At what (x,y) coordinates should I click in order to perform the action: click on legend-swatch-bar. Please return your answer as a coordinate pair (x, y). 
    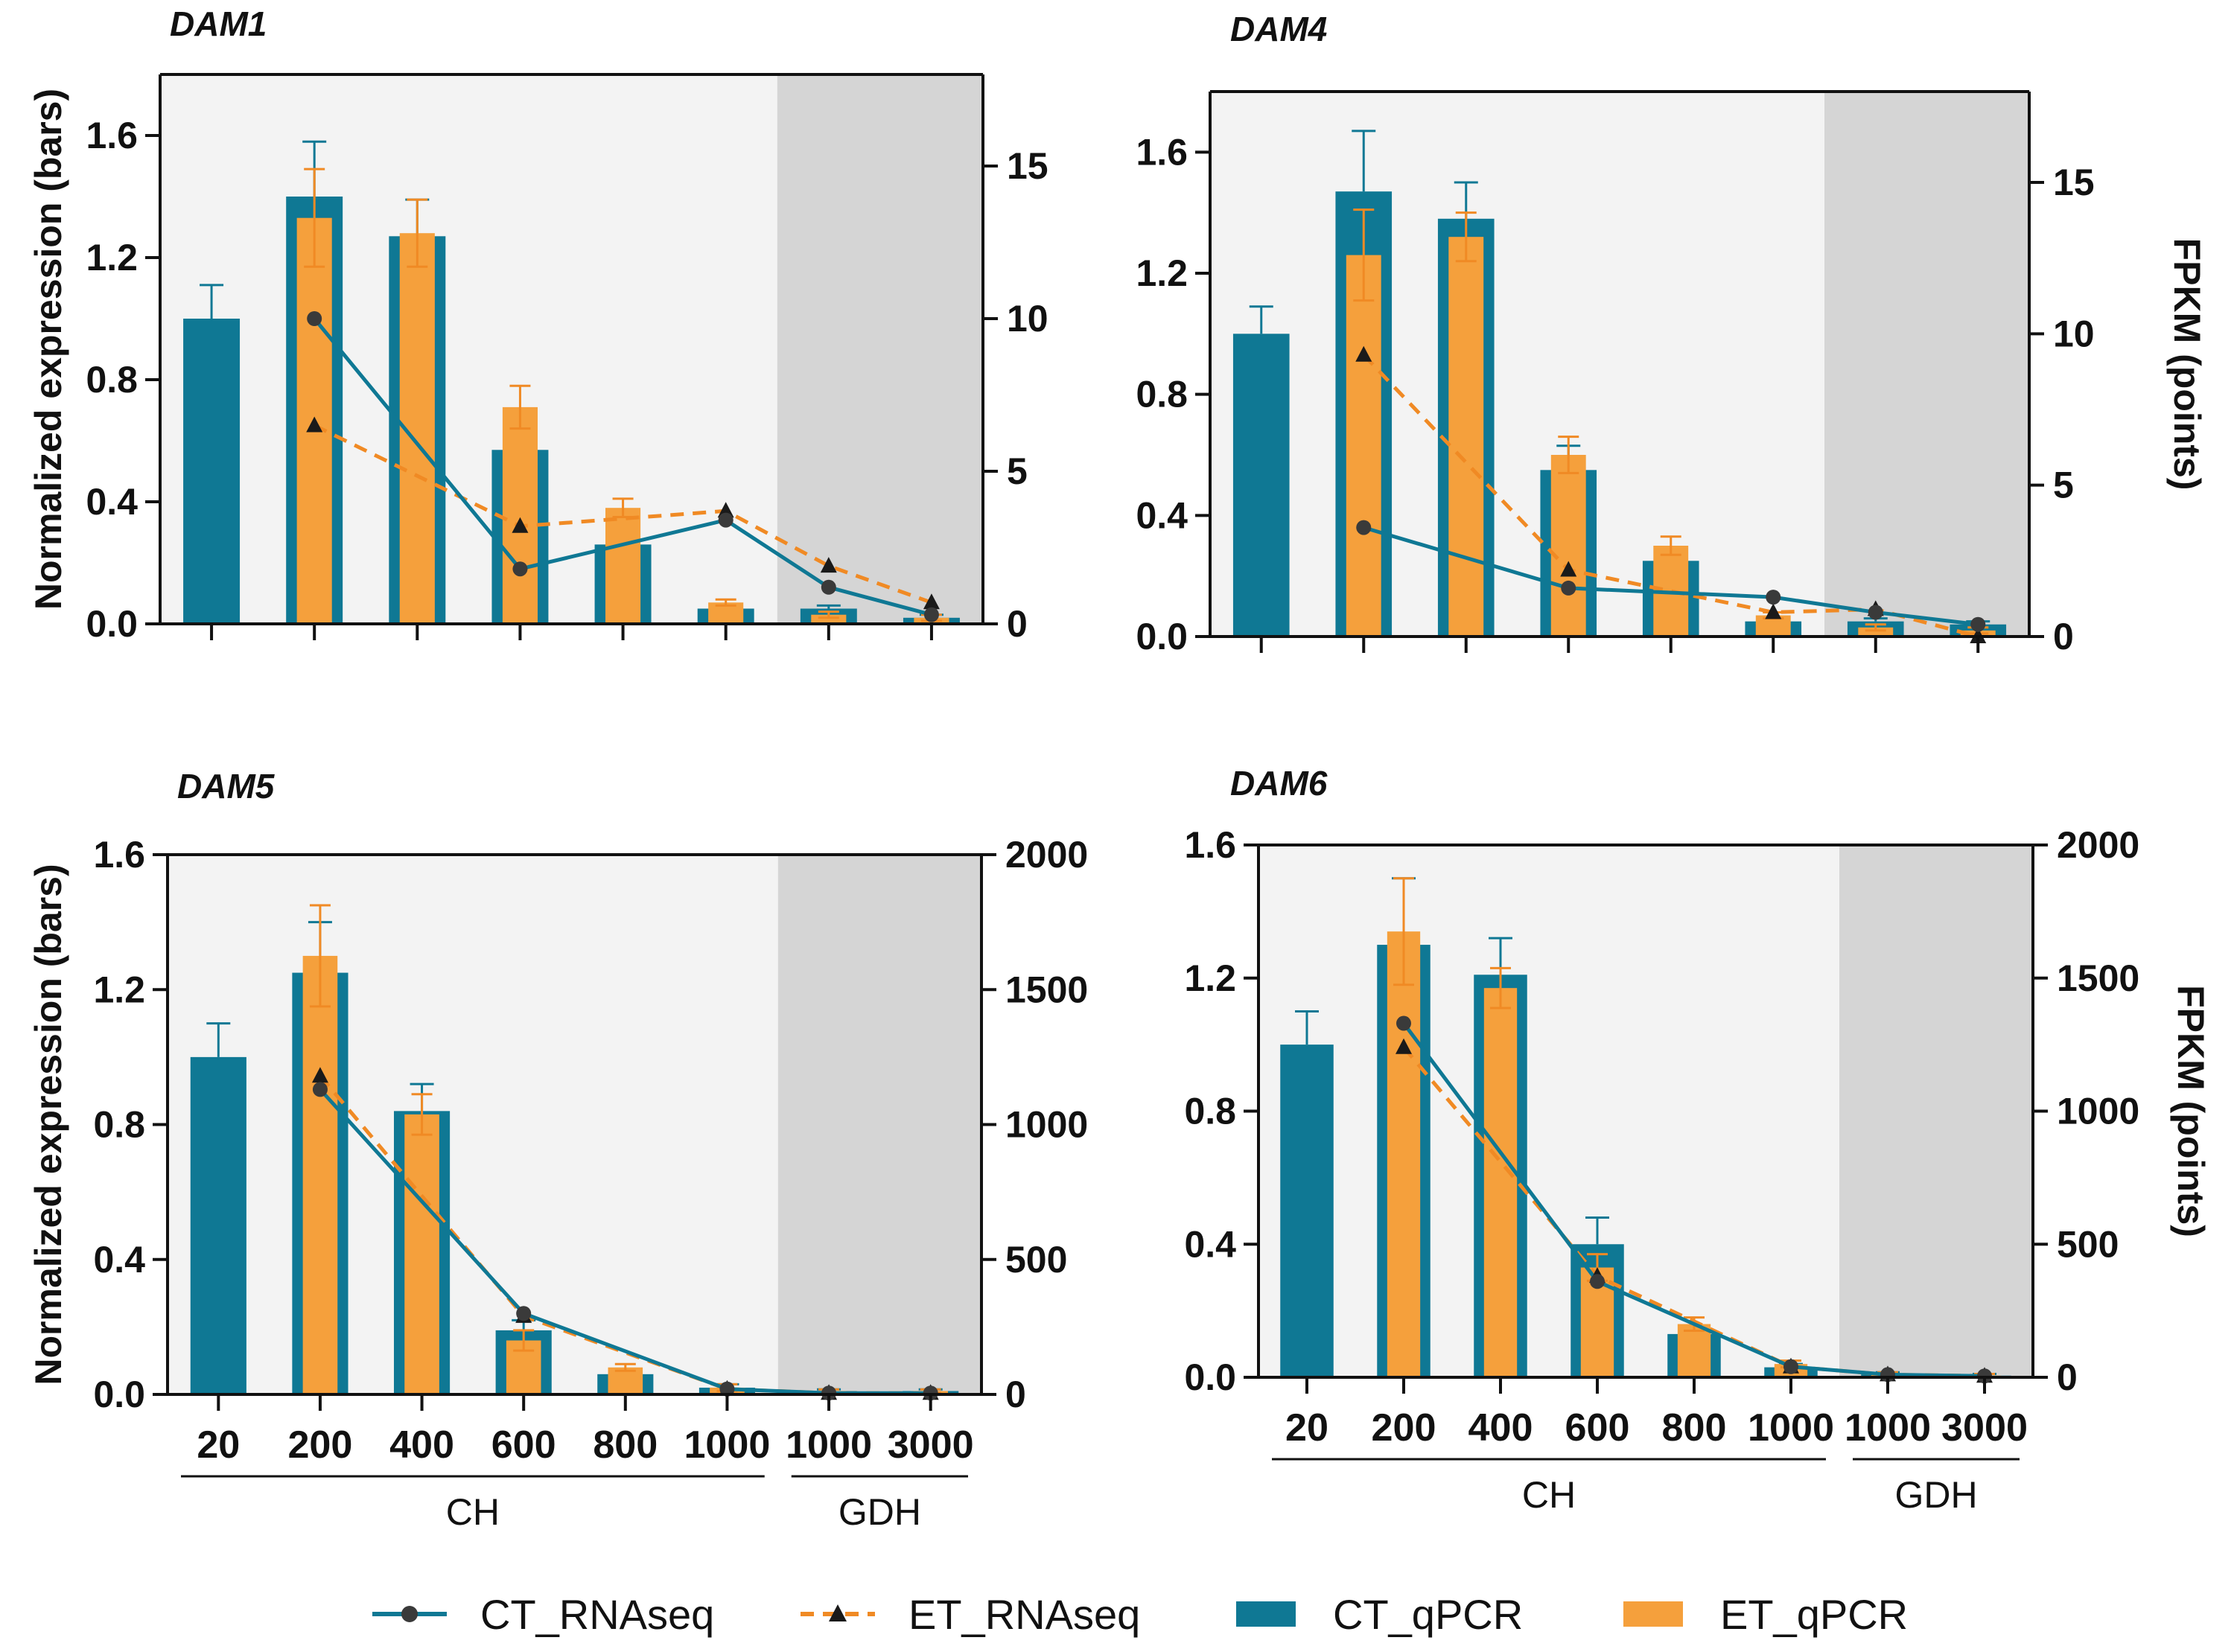
    Looking at the image, I should click on (1653, 1614).